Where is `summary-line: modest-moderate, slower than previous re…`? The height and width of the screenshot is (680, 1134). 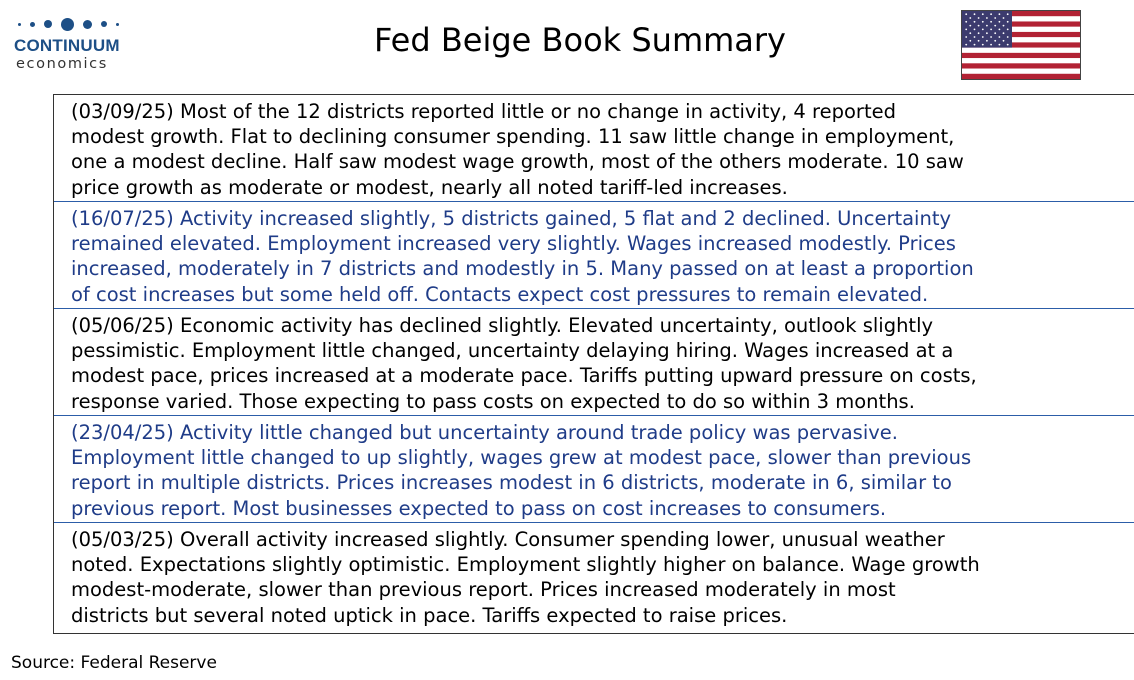
summary-line: modest-moderate, slower than previous re… is located at coordinates (483, 590).